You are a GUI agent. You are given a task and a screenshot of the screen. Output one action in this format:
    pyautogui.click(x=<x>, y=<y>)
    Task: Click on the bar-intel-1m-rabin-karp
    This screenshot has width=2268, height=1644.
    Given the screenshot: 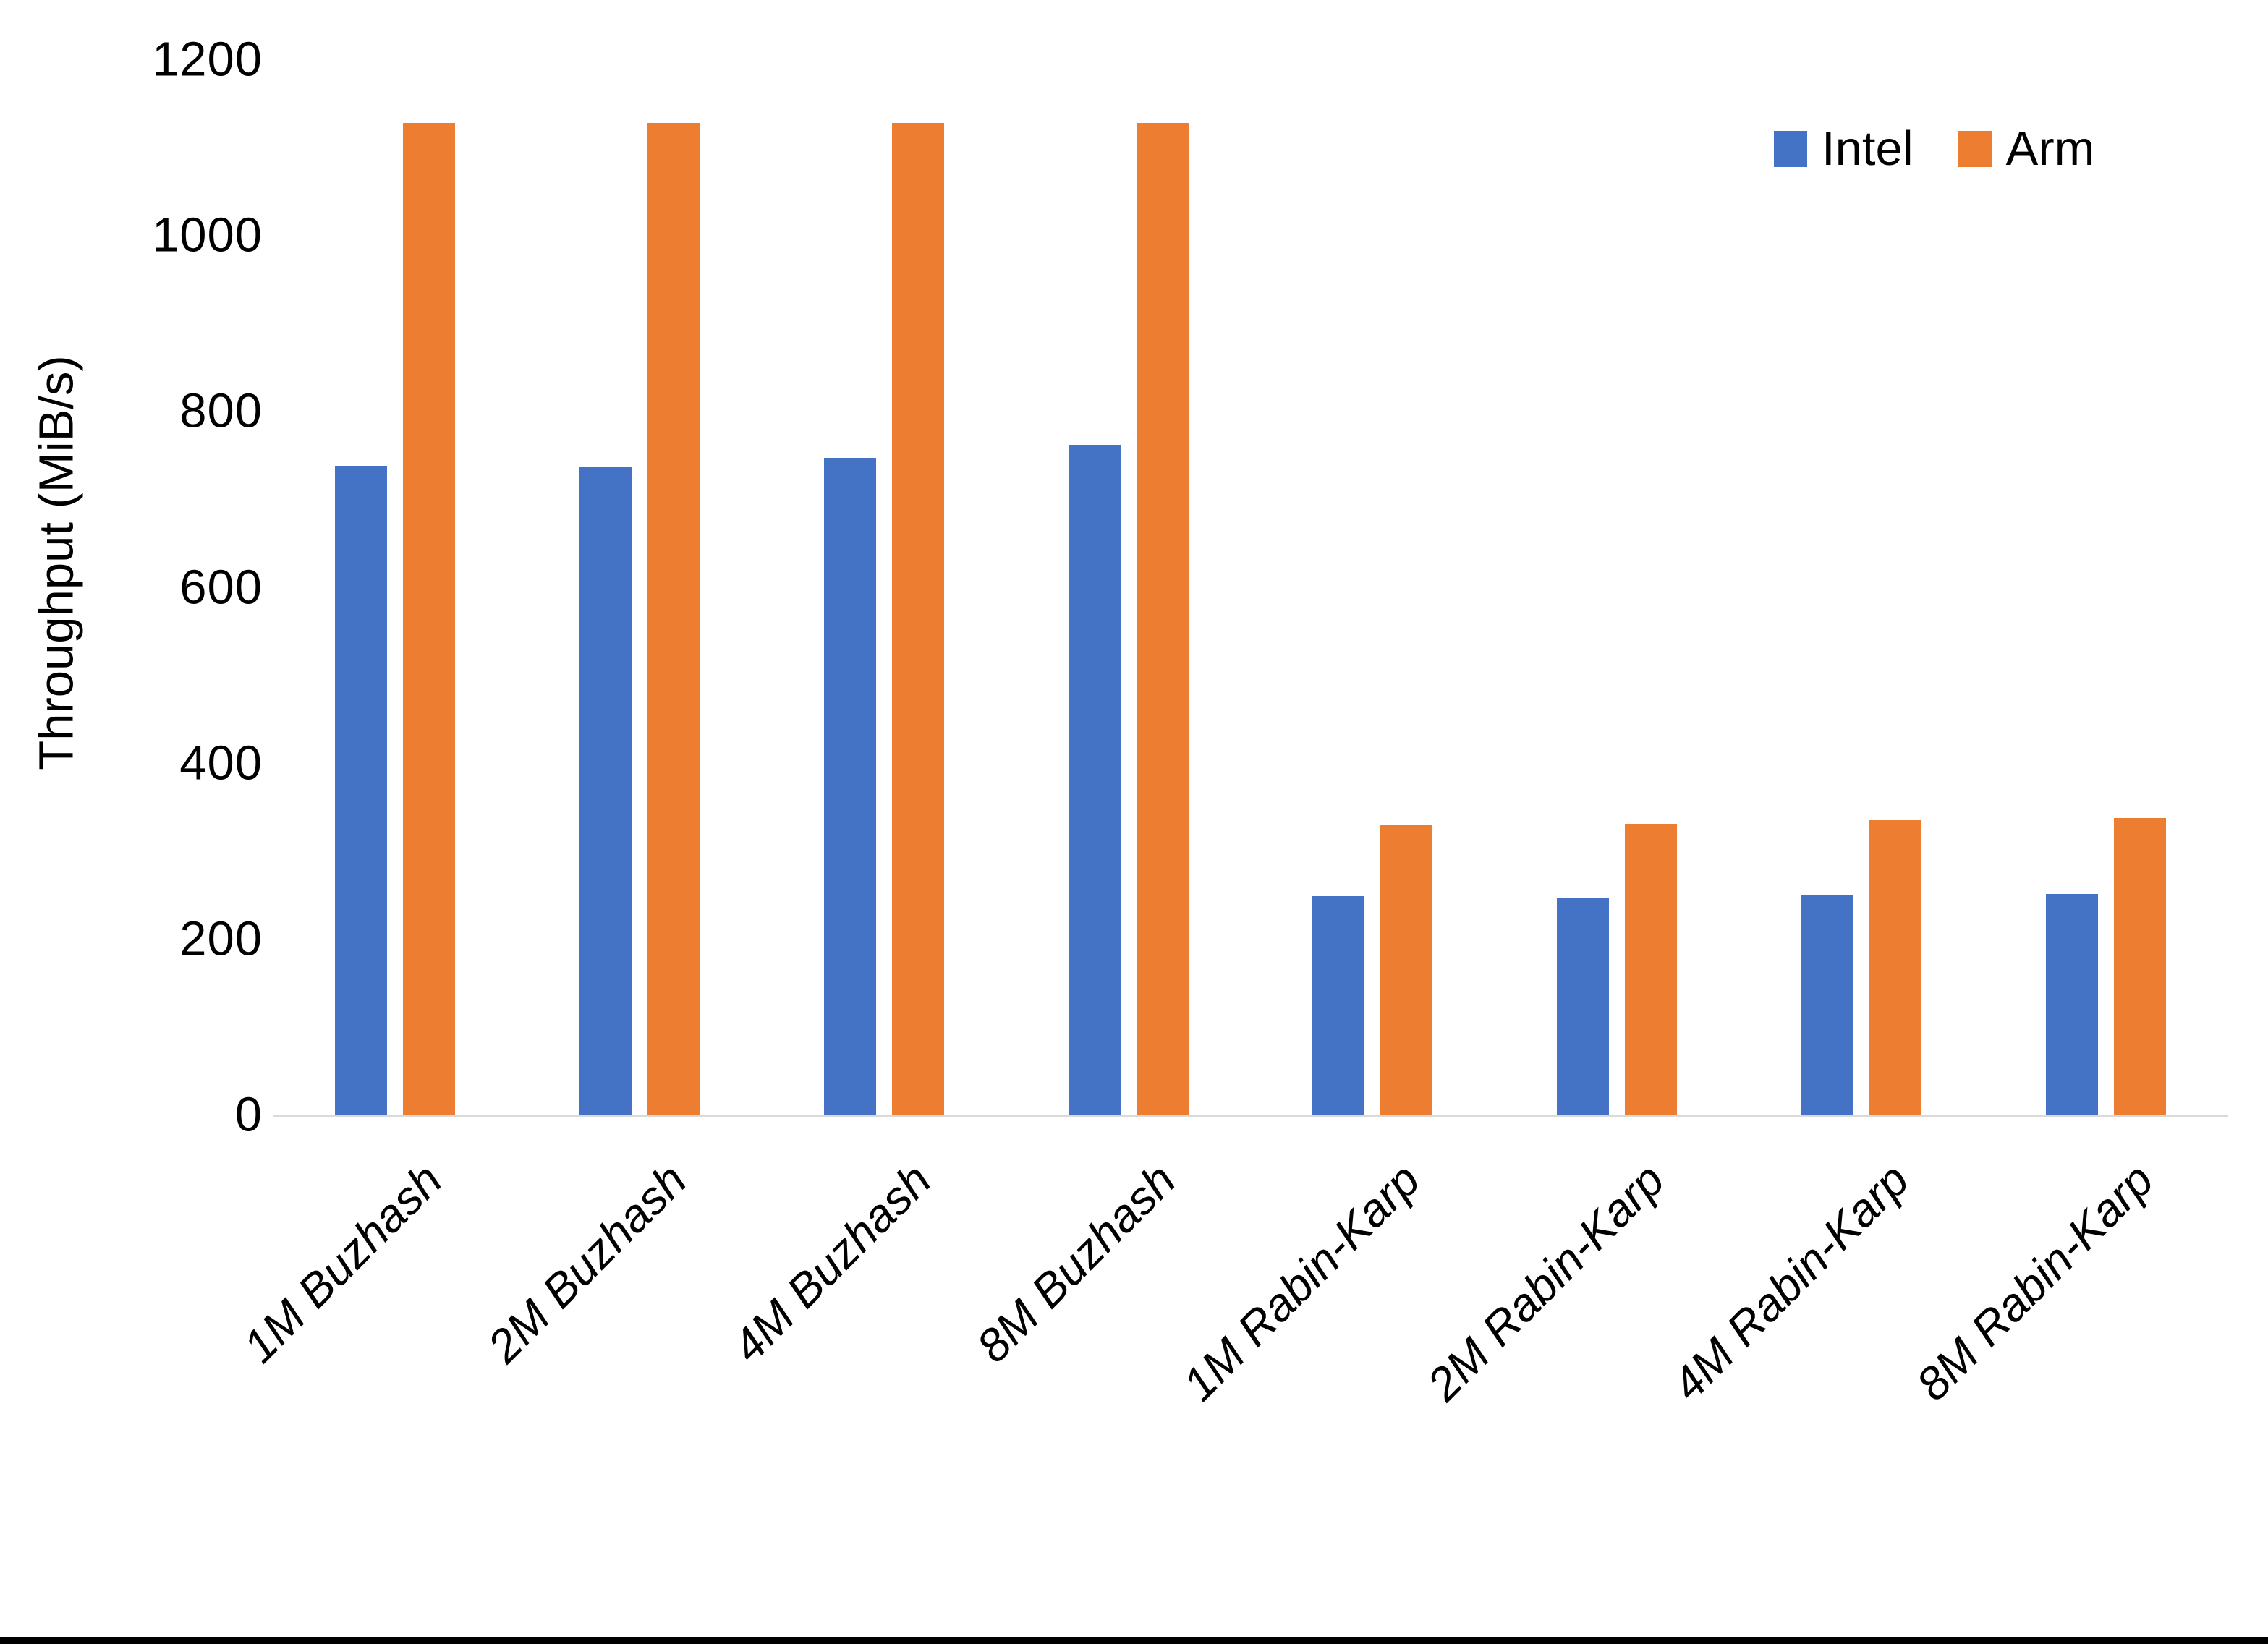 What is the action you would take?
    pyautogui.click(x=1338, y=1005)
    